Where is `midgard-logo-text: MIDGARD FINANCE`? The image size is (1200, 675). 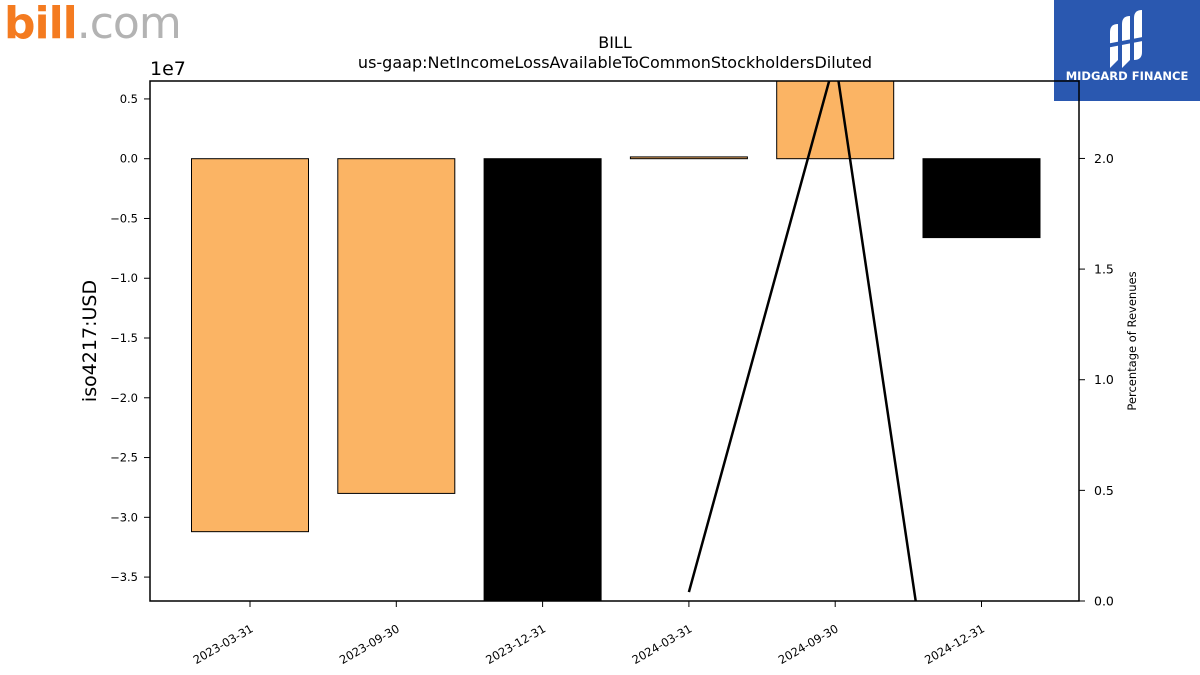 midgard-logo-text: MIDGARD FINANCE is located at coordinates (1127, 76).